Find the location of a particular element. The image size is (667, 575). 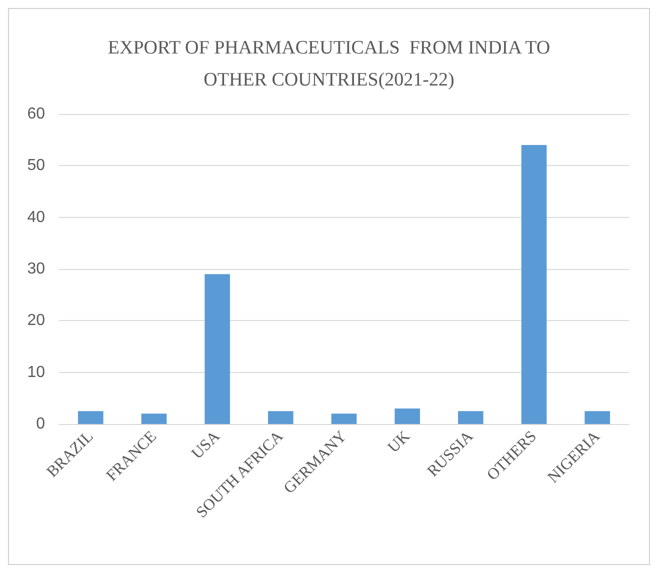

x-tick-label: USA is located at coordinates (206, 445).